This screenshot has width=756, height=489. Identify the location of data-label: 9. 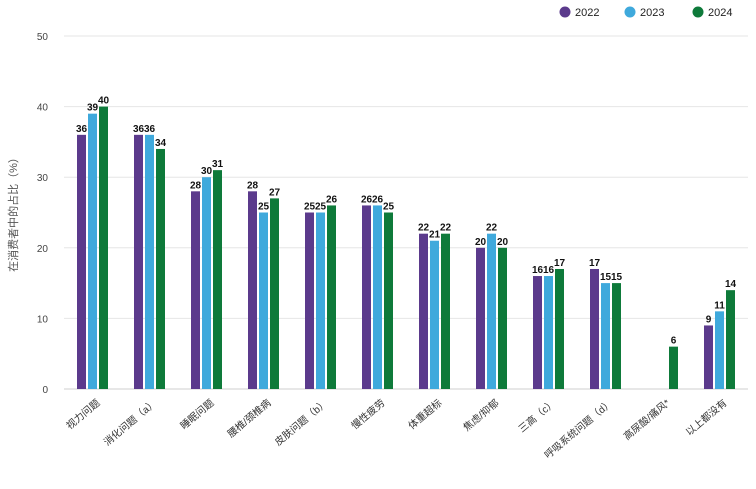
(709, 319).